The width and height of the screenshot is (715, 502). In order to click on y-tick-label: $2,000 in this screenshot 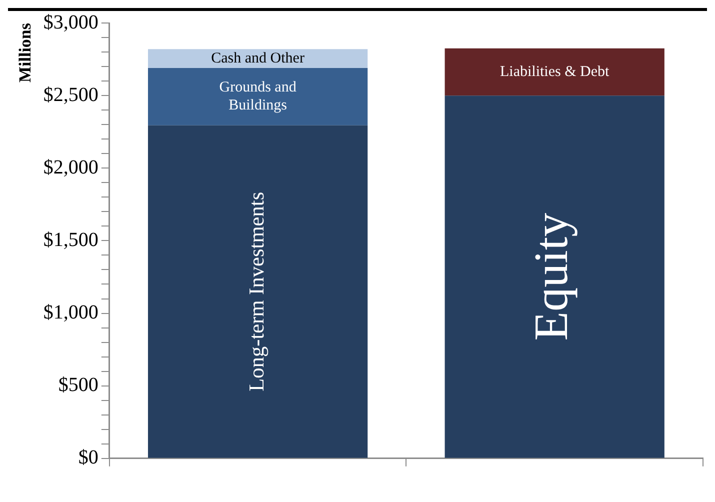, I will do `click(70, 167)`.